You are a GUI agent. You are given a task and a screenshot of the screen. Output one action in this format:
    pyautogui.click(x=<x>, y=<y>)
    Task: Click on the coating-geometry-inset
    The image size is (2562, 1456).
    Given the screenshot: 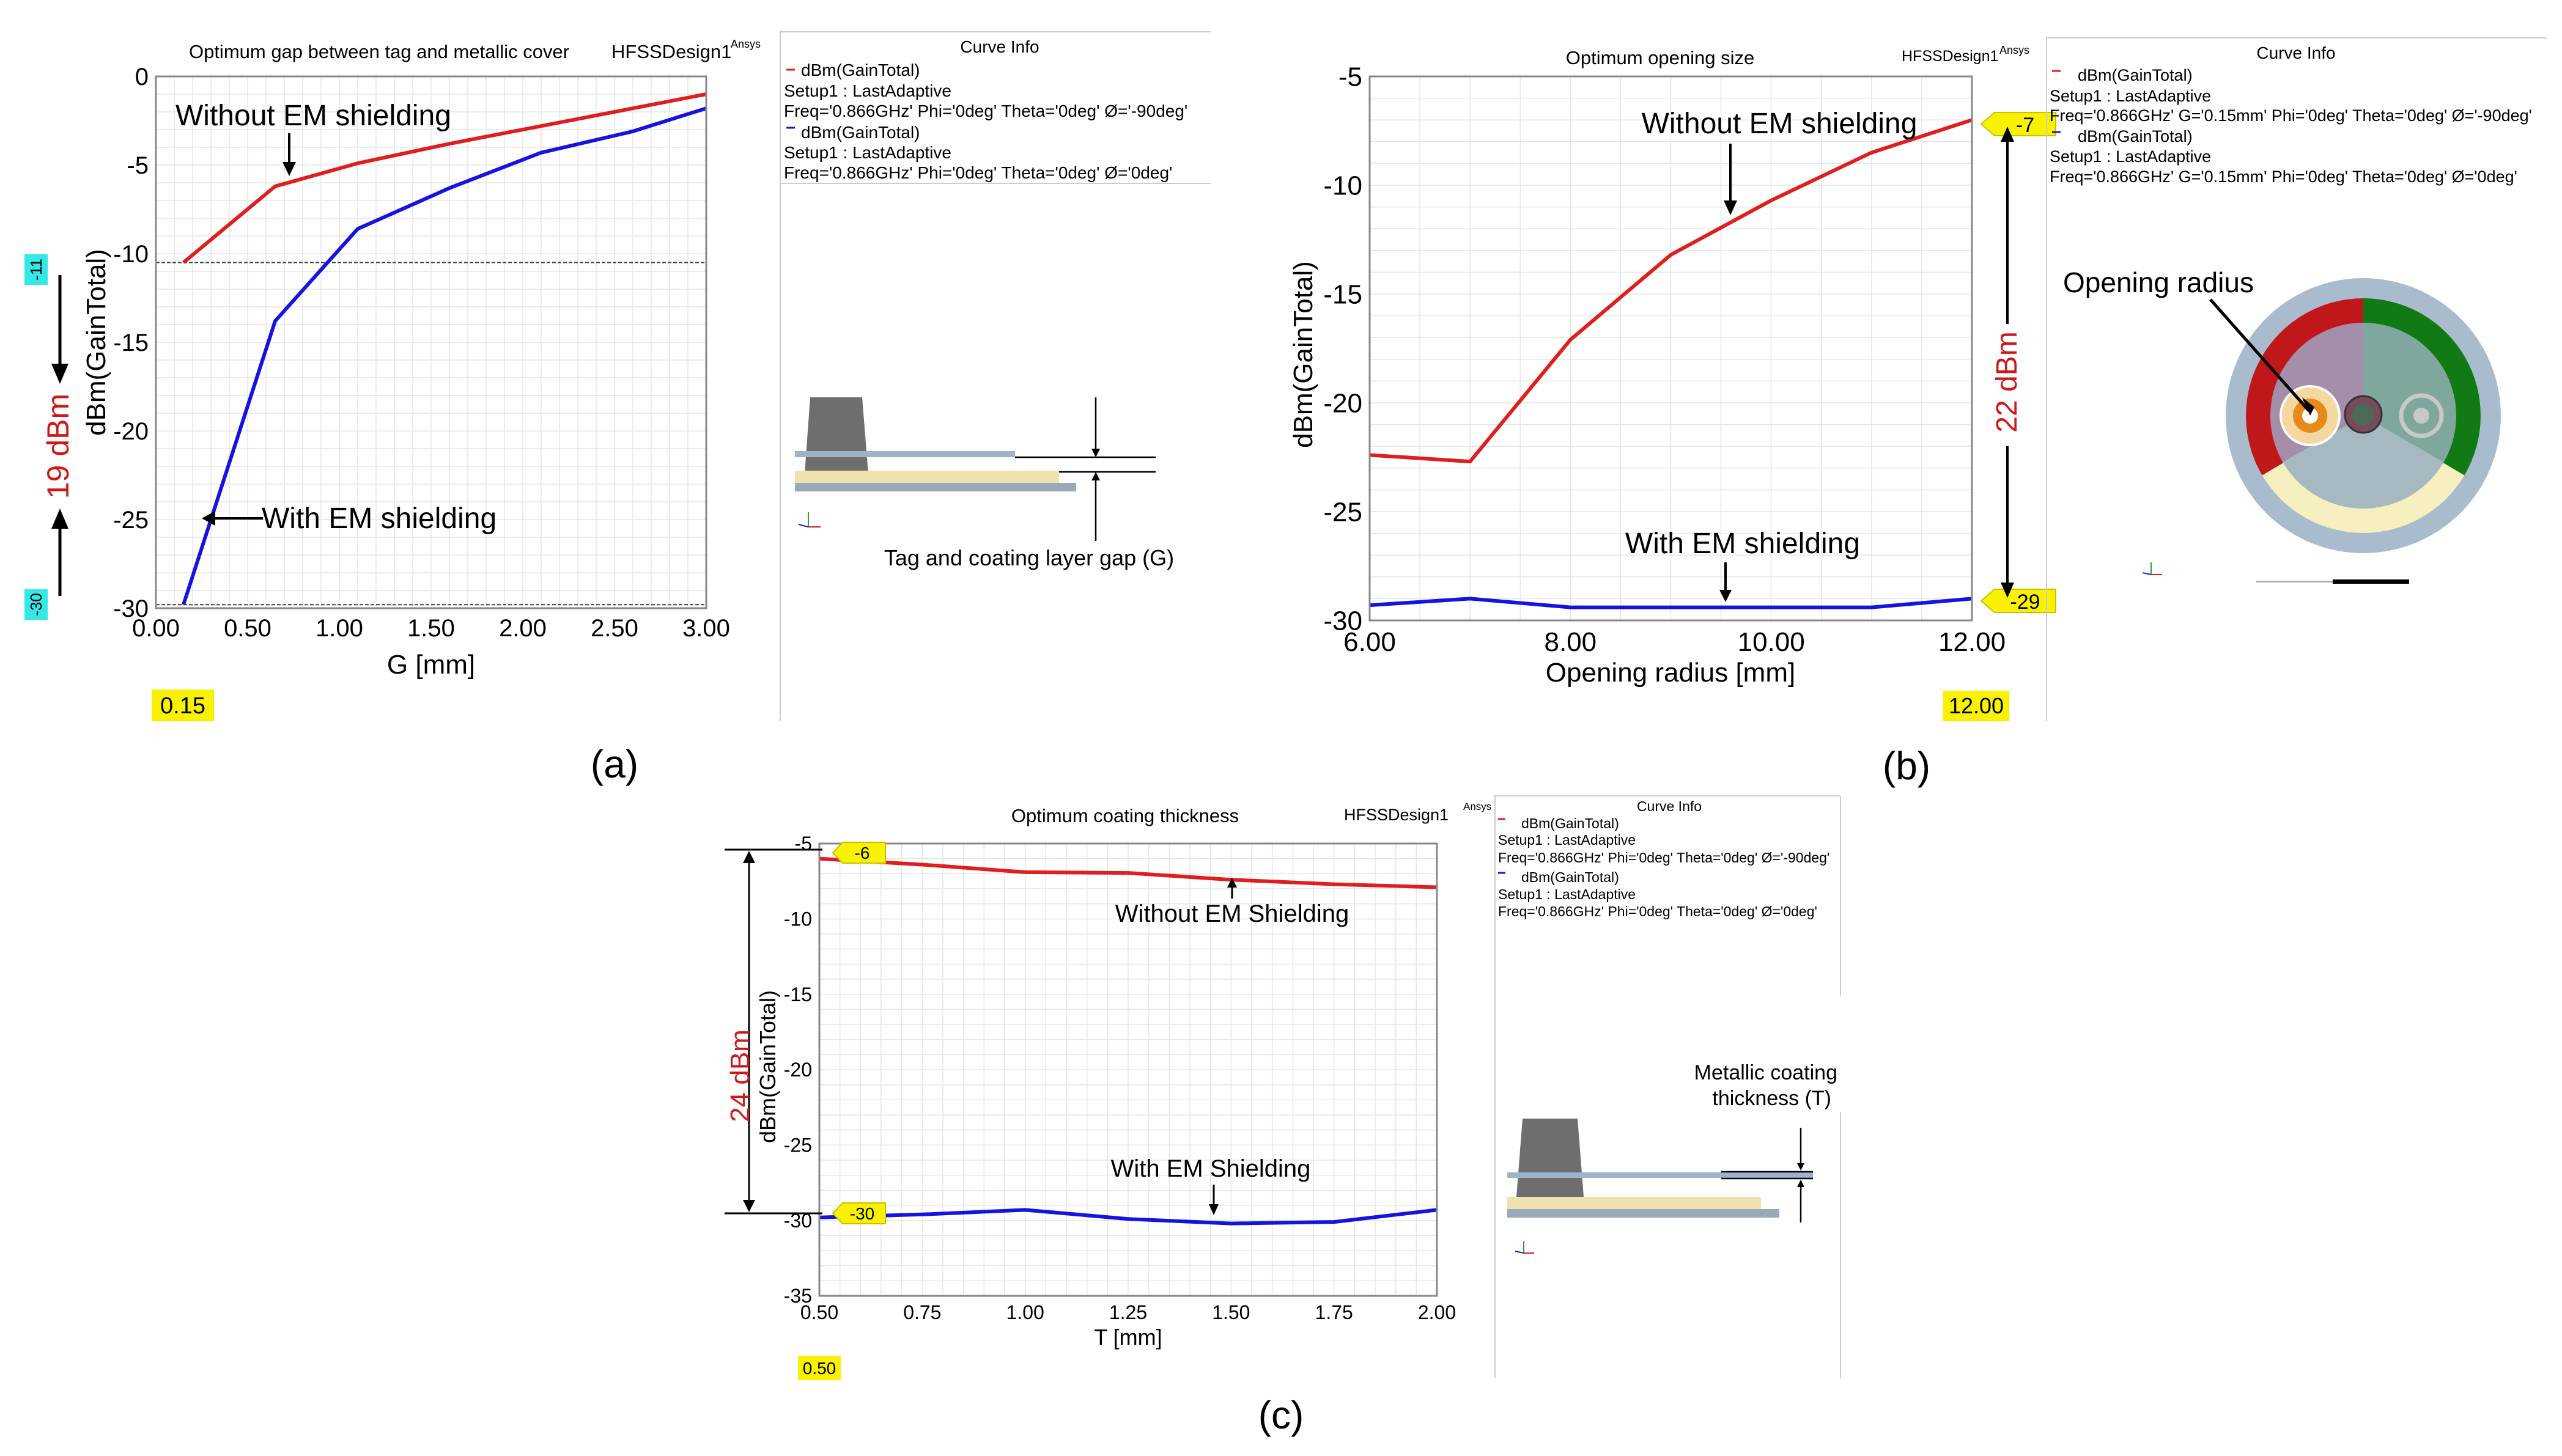 What is the action you would take?
    pyautogui.click(x=1660, y=1186)
    